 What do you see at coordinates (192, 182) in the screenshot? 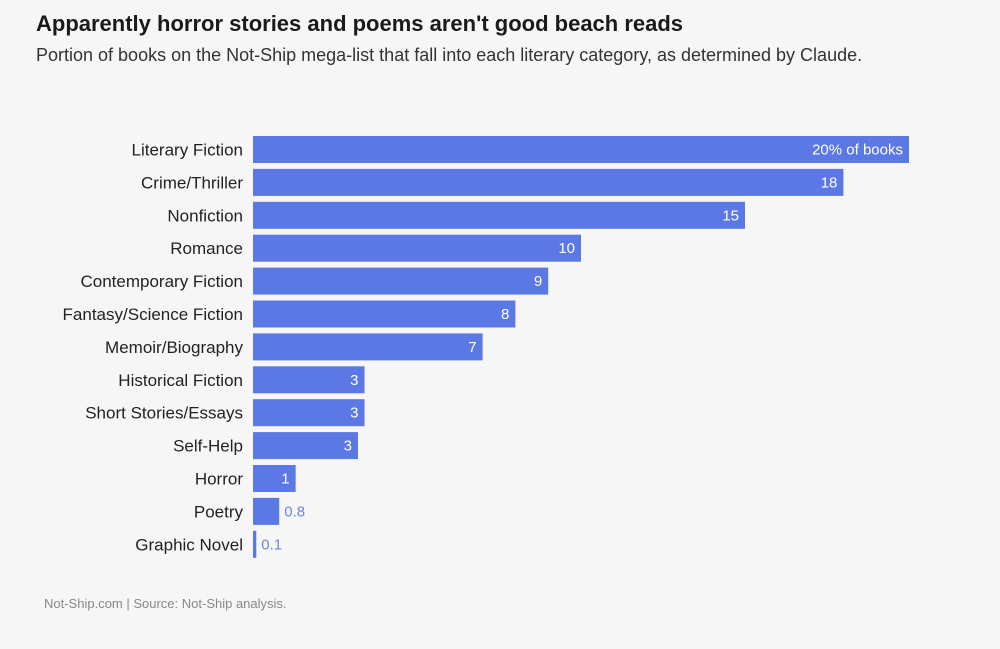
I see `category-label: Crime/Thriller` at bounding box center [192, 182].